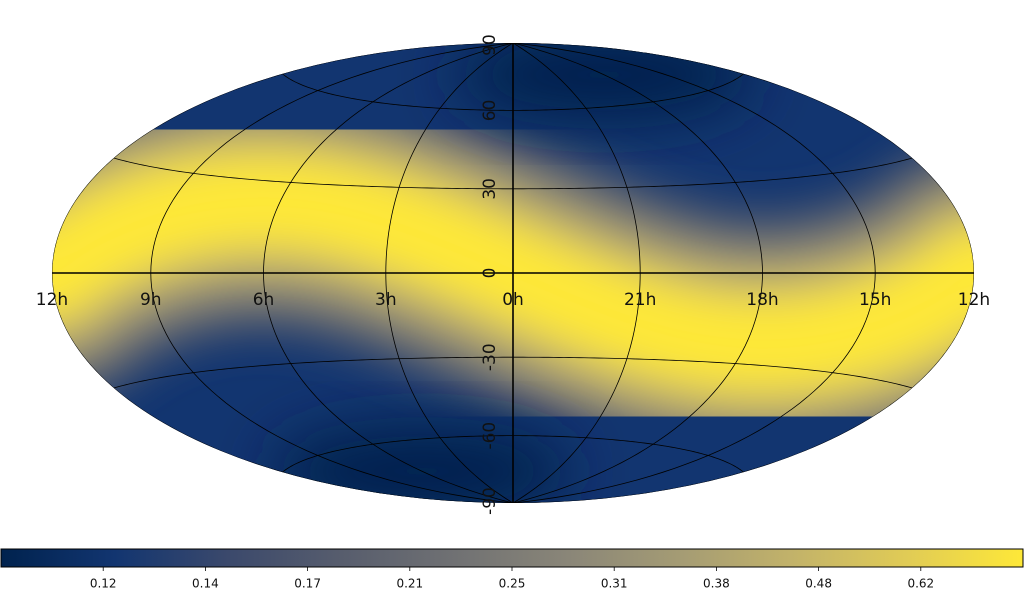 This screenshot has width=1024, height=593. I want to click on lon-label: 18h, so click(762, 300).